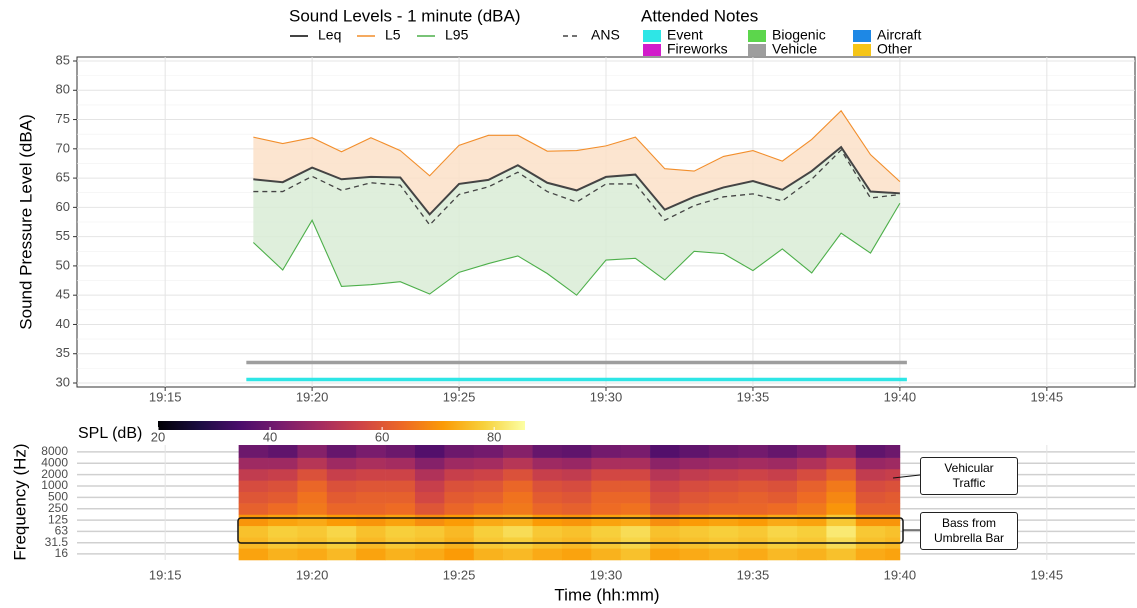 Image resolution: width=1137 pixels, height=608 pixels. Describe the element at coordinates (606, 574) in the screenshot. I see `x-tick-label: 19:30` at that location.